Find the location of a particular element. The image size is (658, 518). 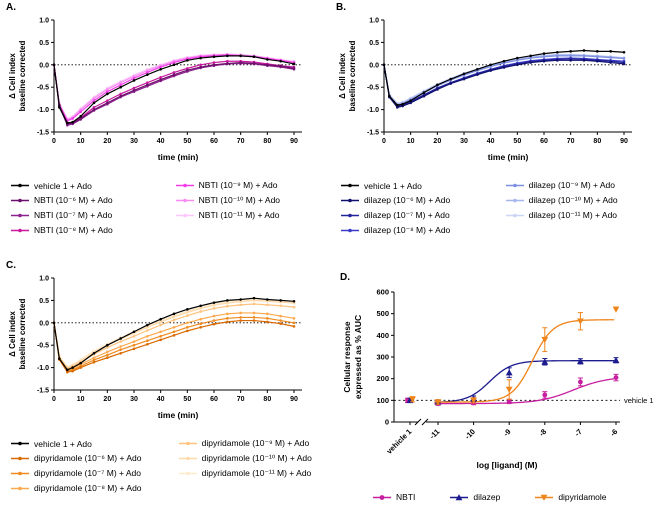

svg-text: time (min) is located at coordinates (178, 415).